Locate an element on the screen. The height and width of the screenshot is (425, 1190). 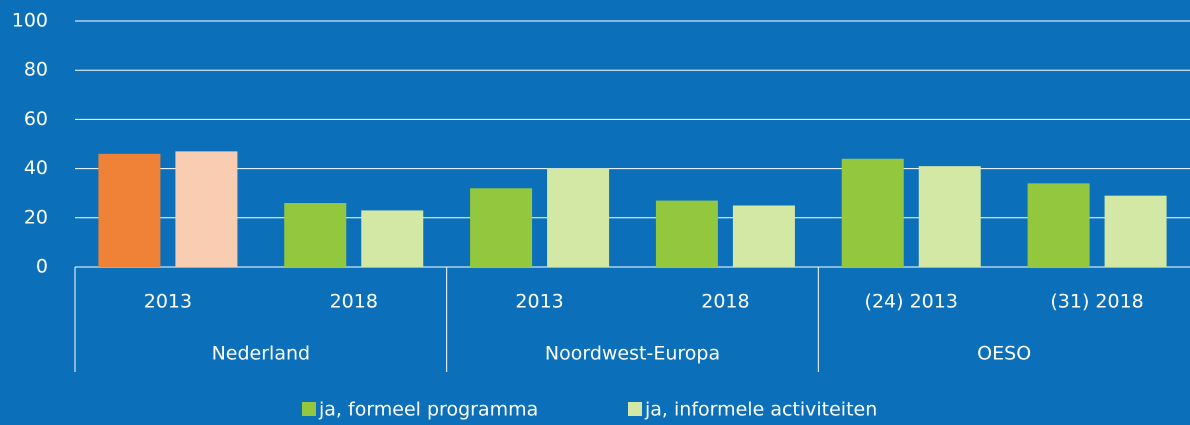
group-label: Nederland is located at coordinates (261, 354).